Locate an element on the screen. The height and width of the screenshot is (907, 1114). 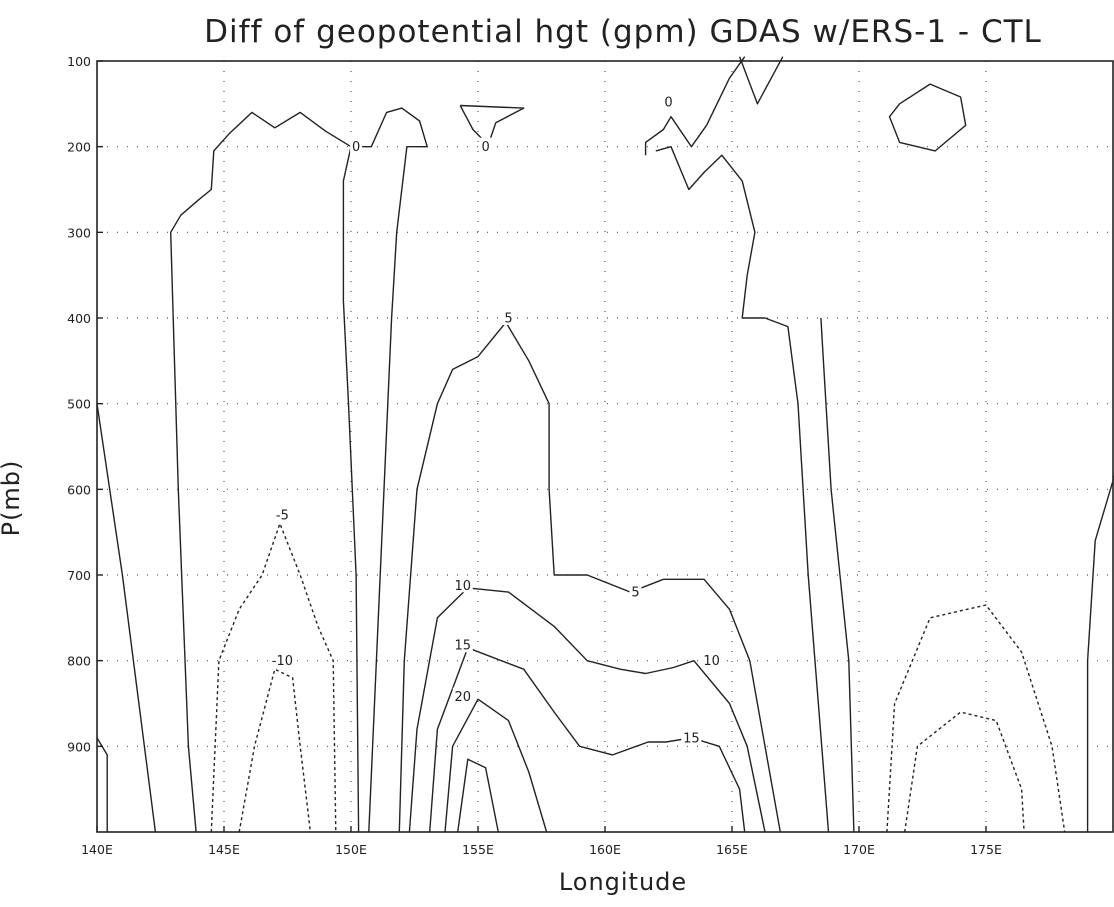
x-tick-label: 140E is located at coordinates (97, 849).